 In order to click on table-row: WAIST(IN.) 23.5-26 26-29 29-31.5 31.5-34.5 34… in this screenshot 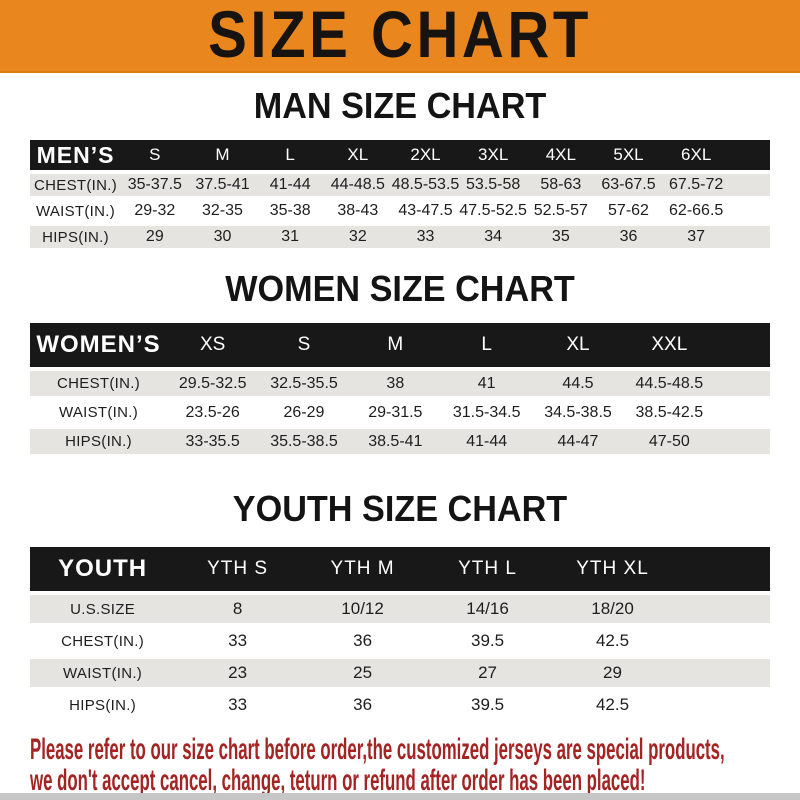, I will do `click(400, 412)`.